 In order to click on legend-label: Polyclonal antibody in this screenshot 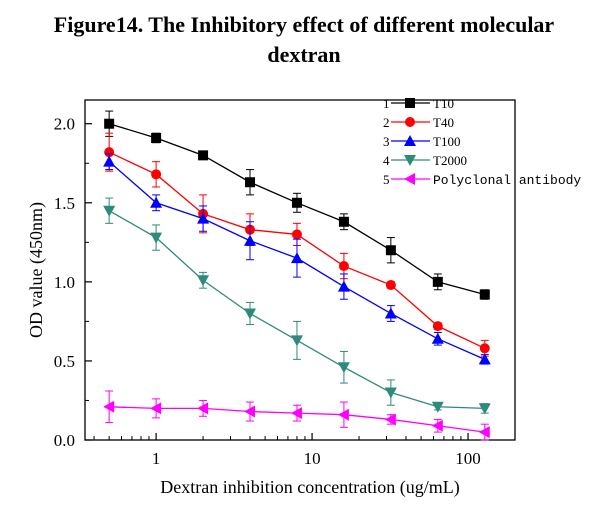, I will do `click(507, 180)`.